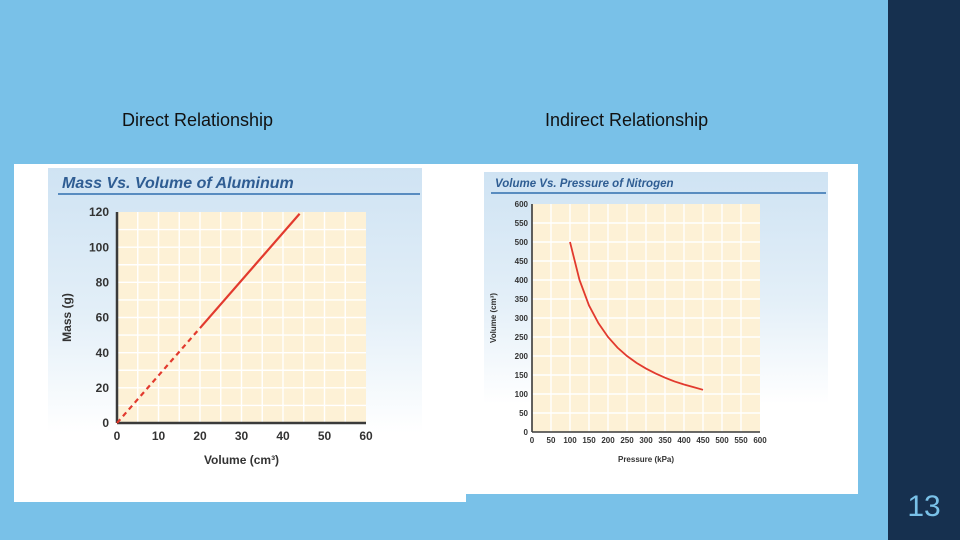 The width and height of the screenshot is (960, 540). Describe the element at coordinates (722, 440) in the screenshot. I see `x-tick-label: 500` at that location.